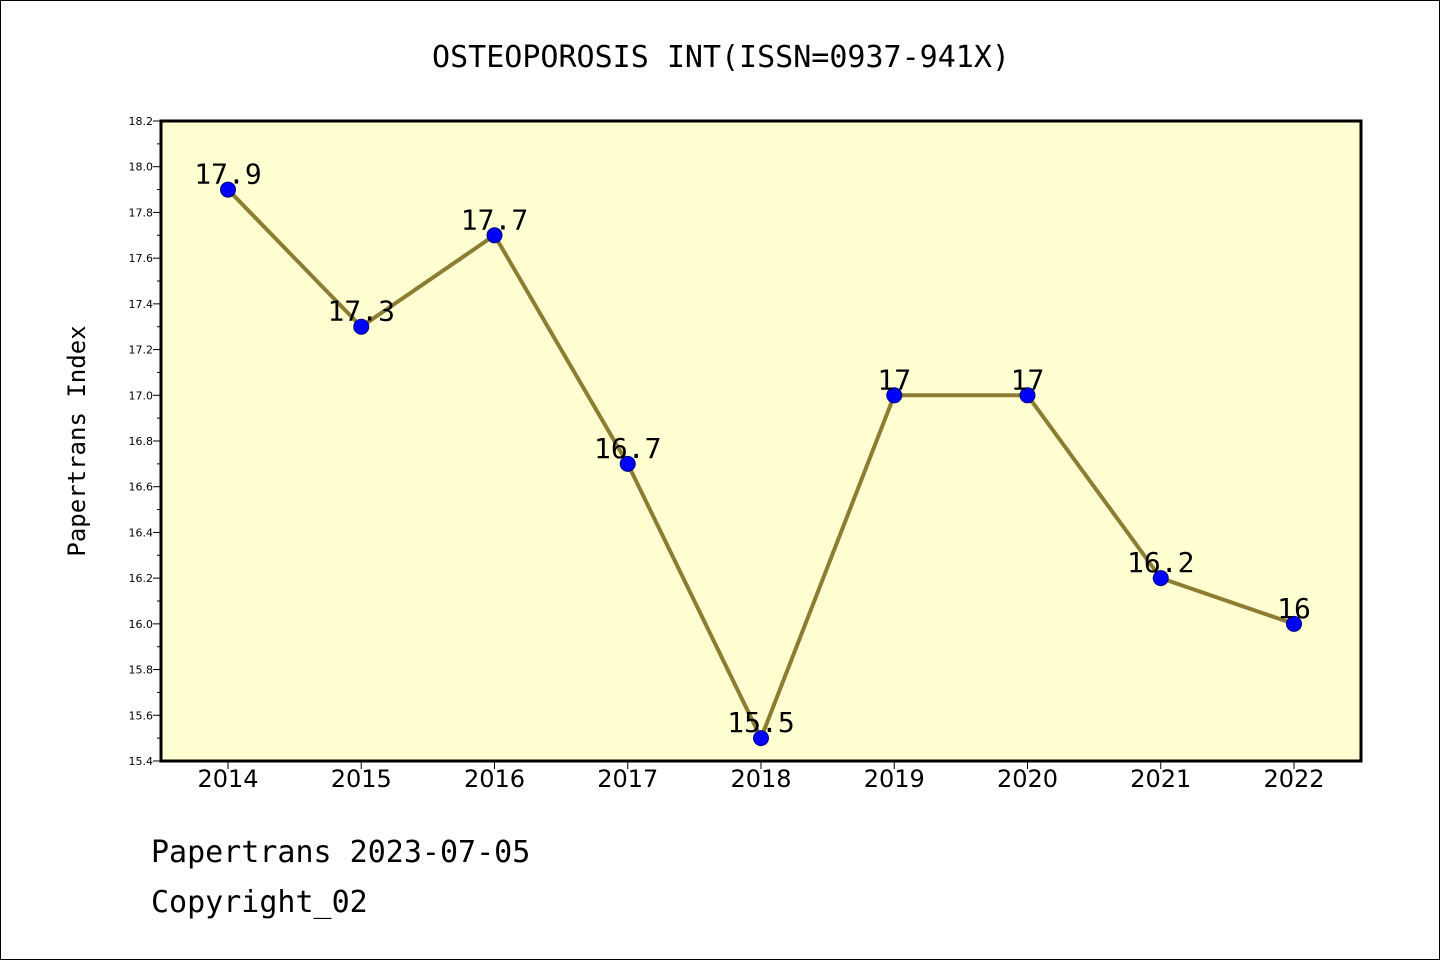 Image resolution: width=1440 pixels, height=960 pixels. I want to click on y-tick-label: 16.0, so click(141, 624).